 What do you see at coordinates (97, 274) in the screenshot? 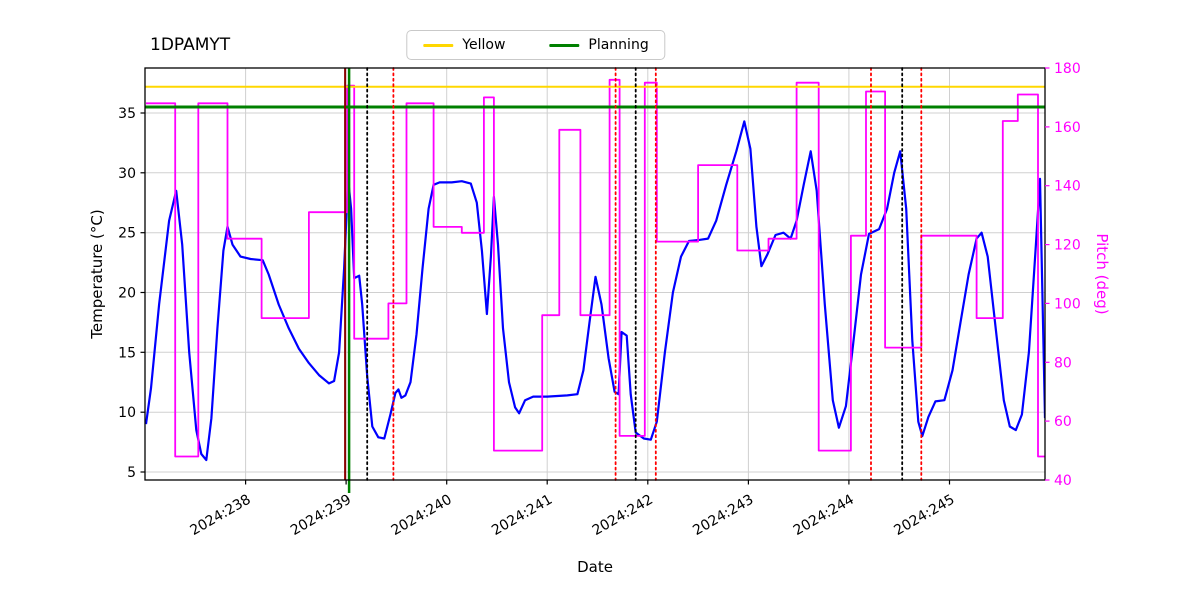
I see `y-axis-label-temperature: Temperature (°C)` at bounding box center [97, 274].